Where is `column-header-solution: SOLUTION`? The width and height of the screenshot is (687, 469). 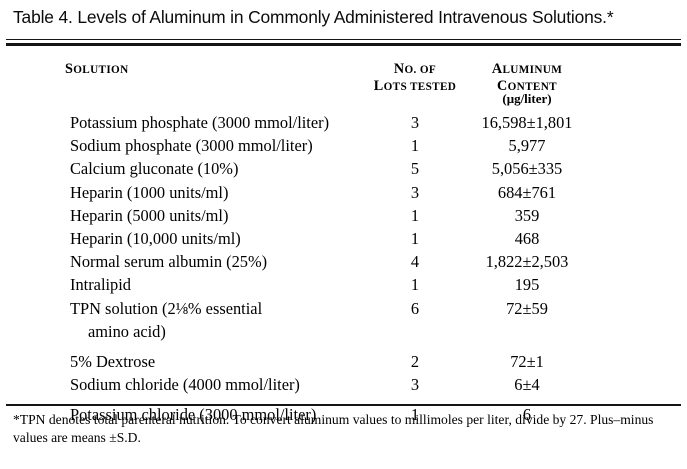 column-header-solution: SOLUTION is located at coordinates (97, 70).